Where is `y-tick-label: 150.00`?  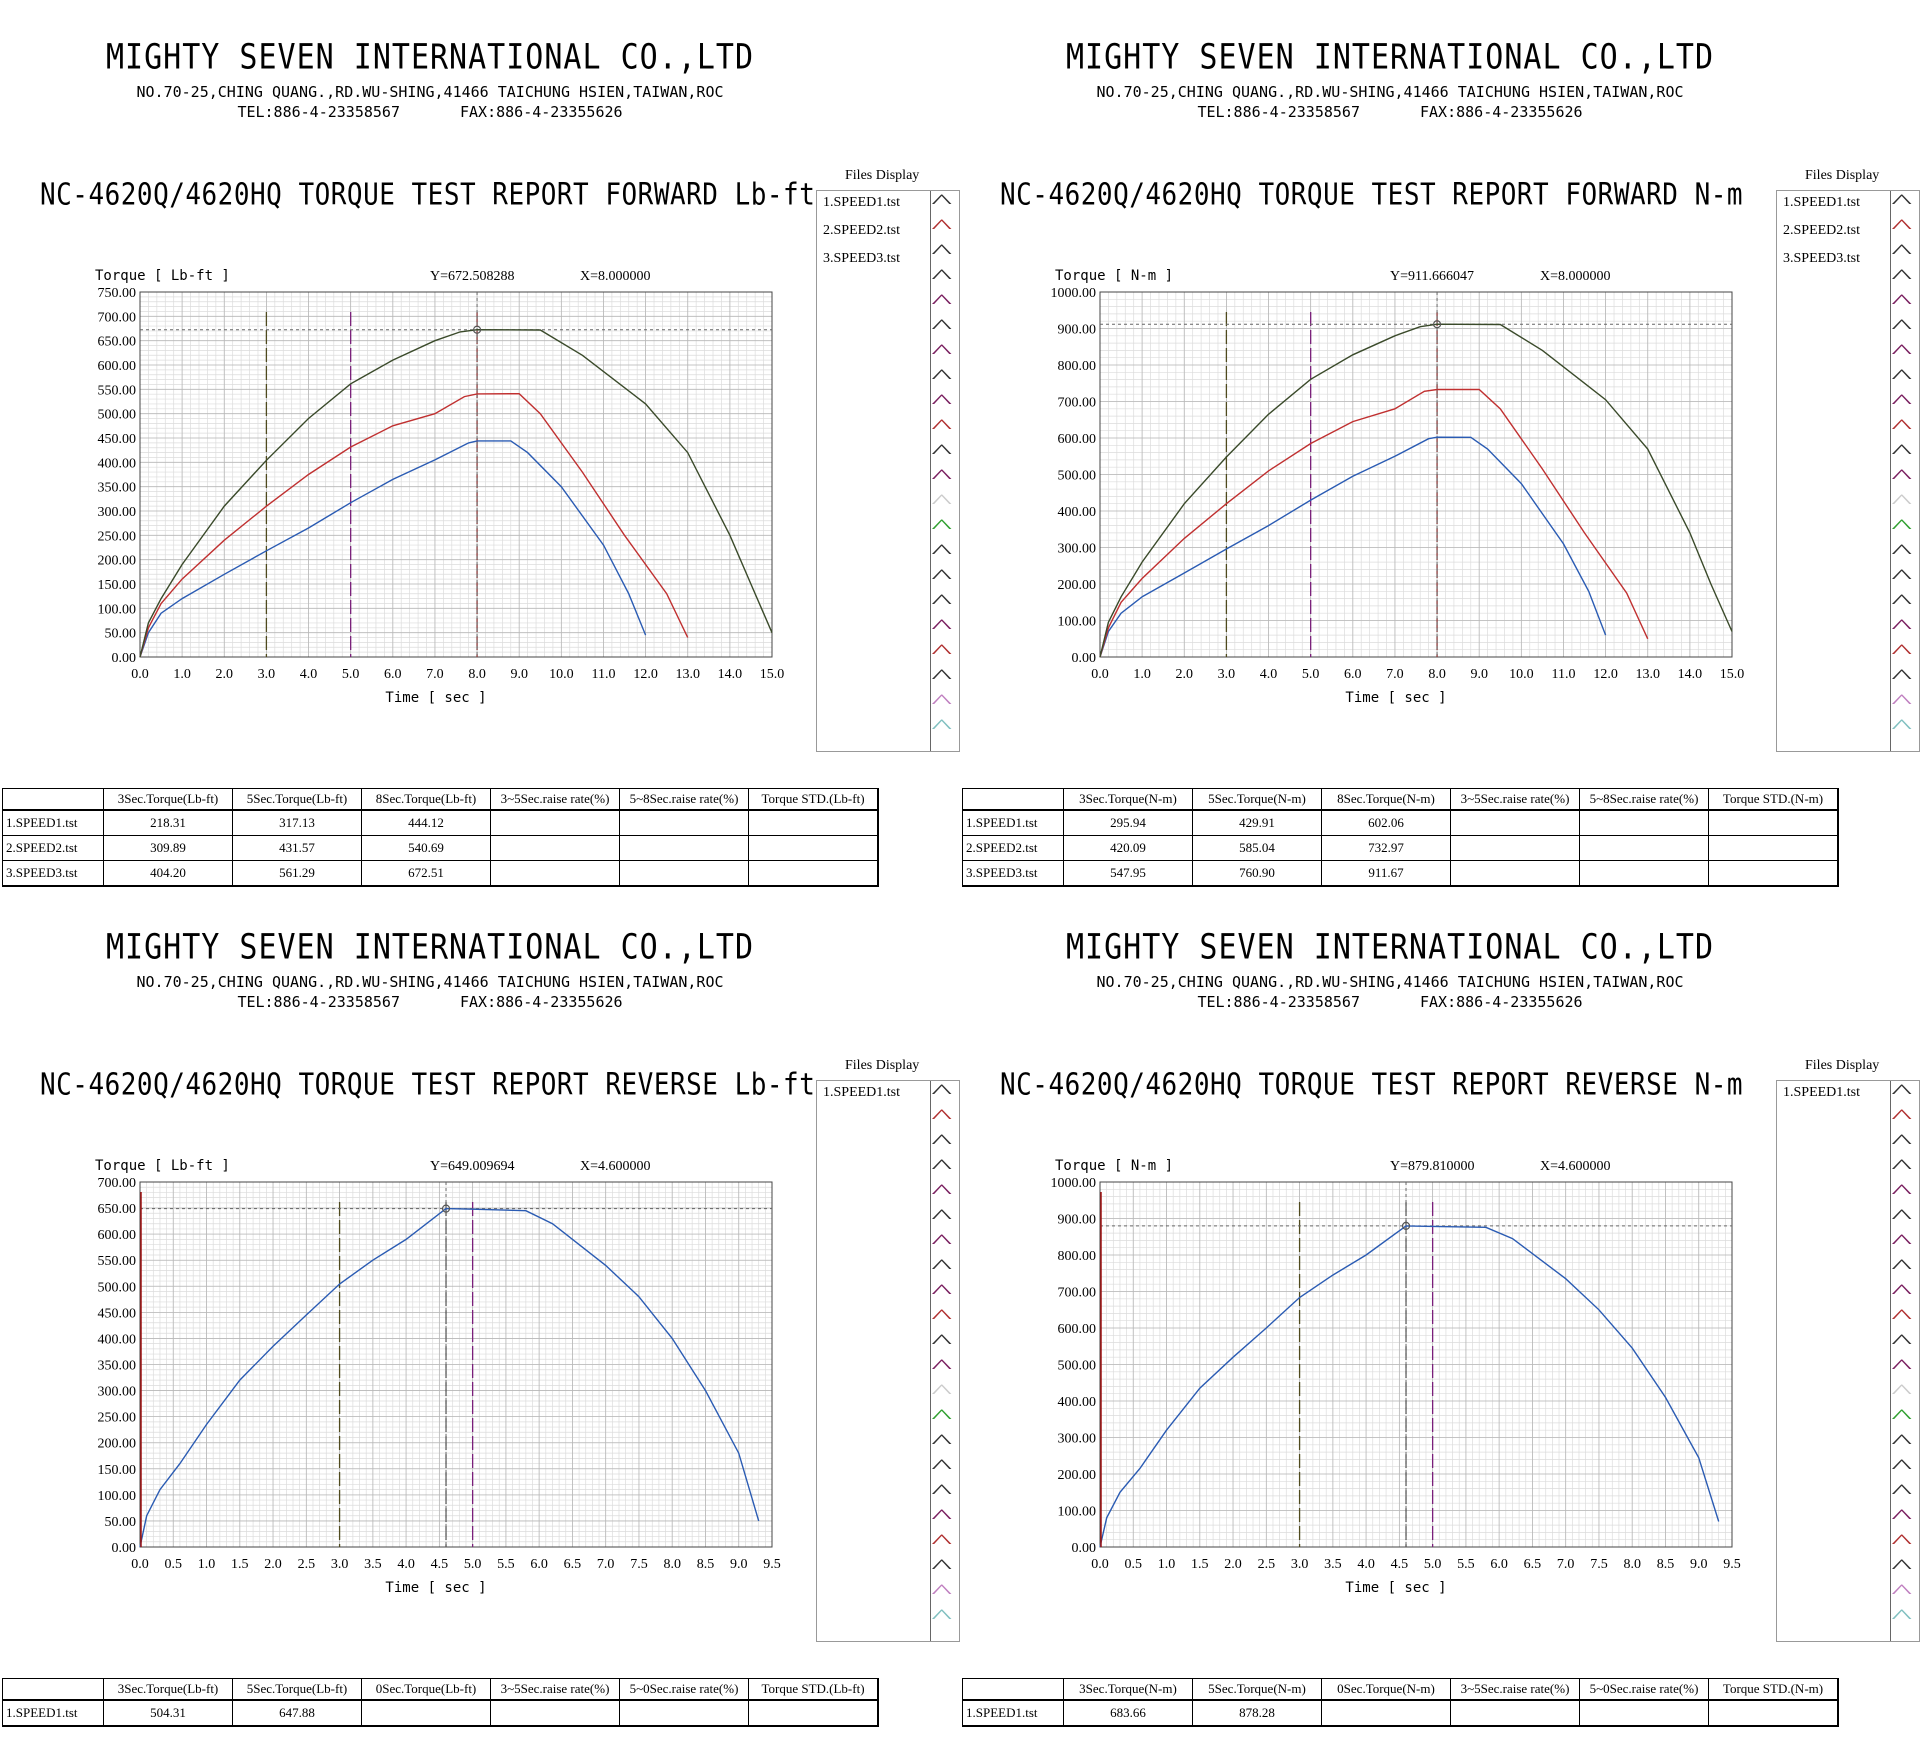 y-tick-label: 150.00 is located at coordinates (117, 585).